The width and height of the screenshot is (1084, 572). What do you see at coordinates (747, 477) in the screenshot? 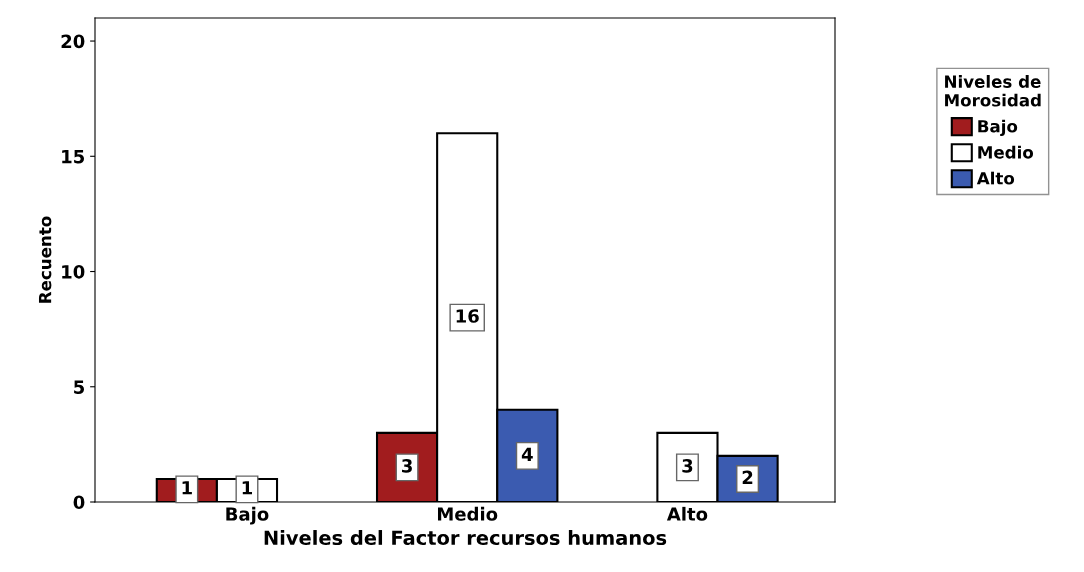
I see `data-label: 2` at bounding box center [747, 477].